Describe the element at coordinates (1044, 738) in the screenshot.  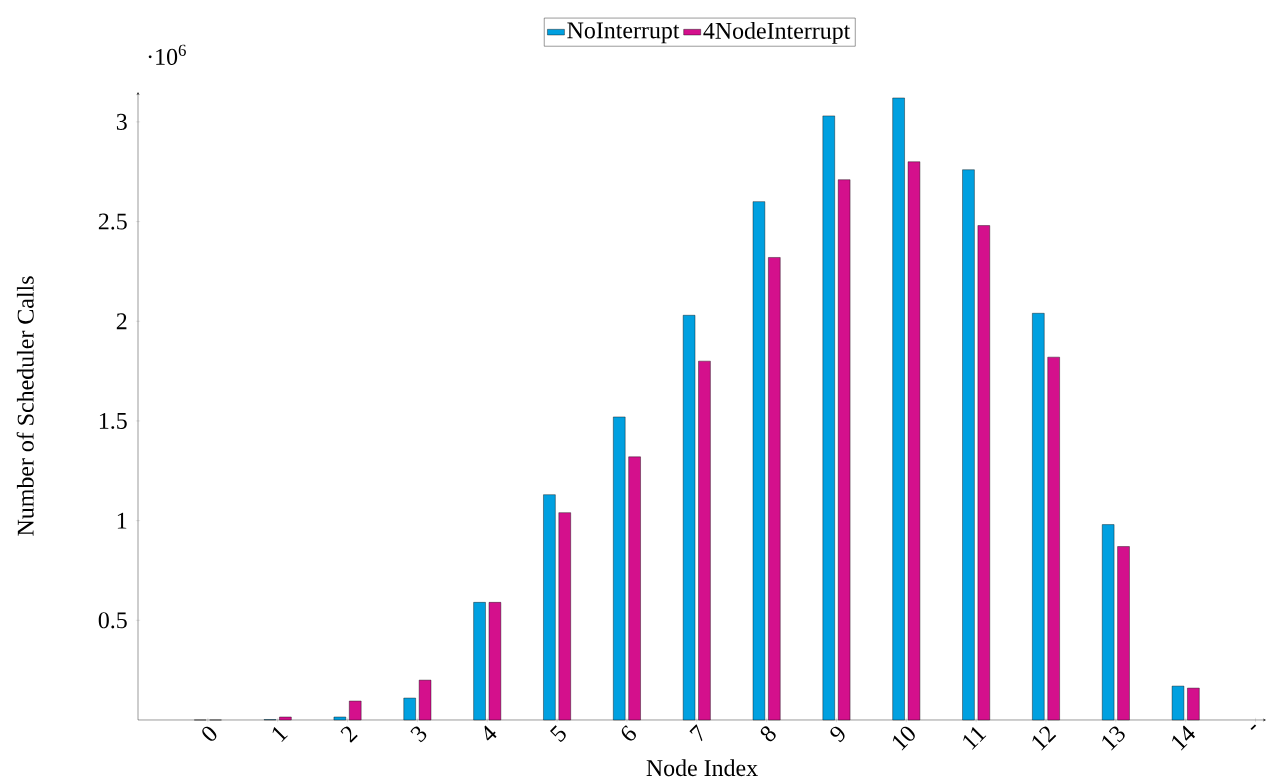
I see `x-tick-label: 12` at that location.